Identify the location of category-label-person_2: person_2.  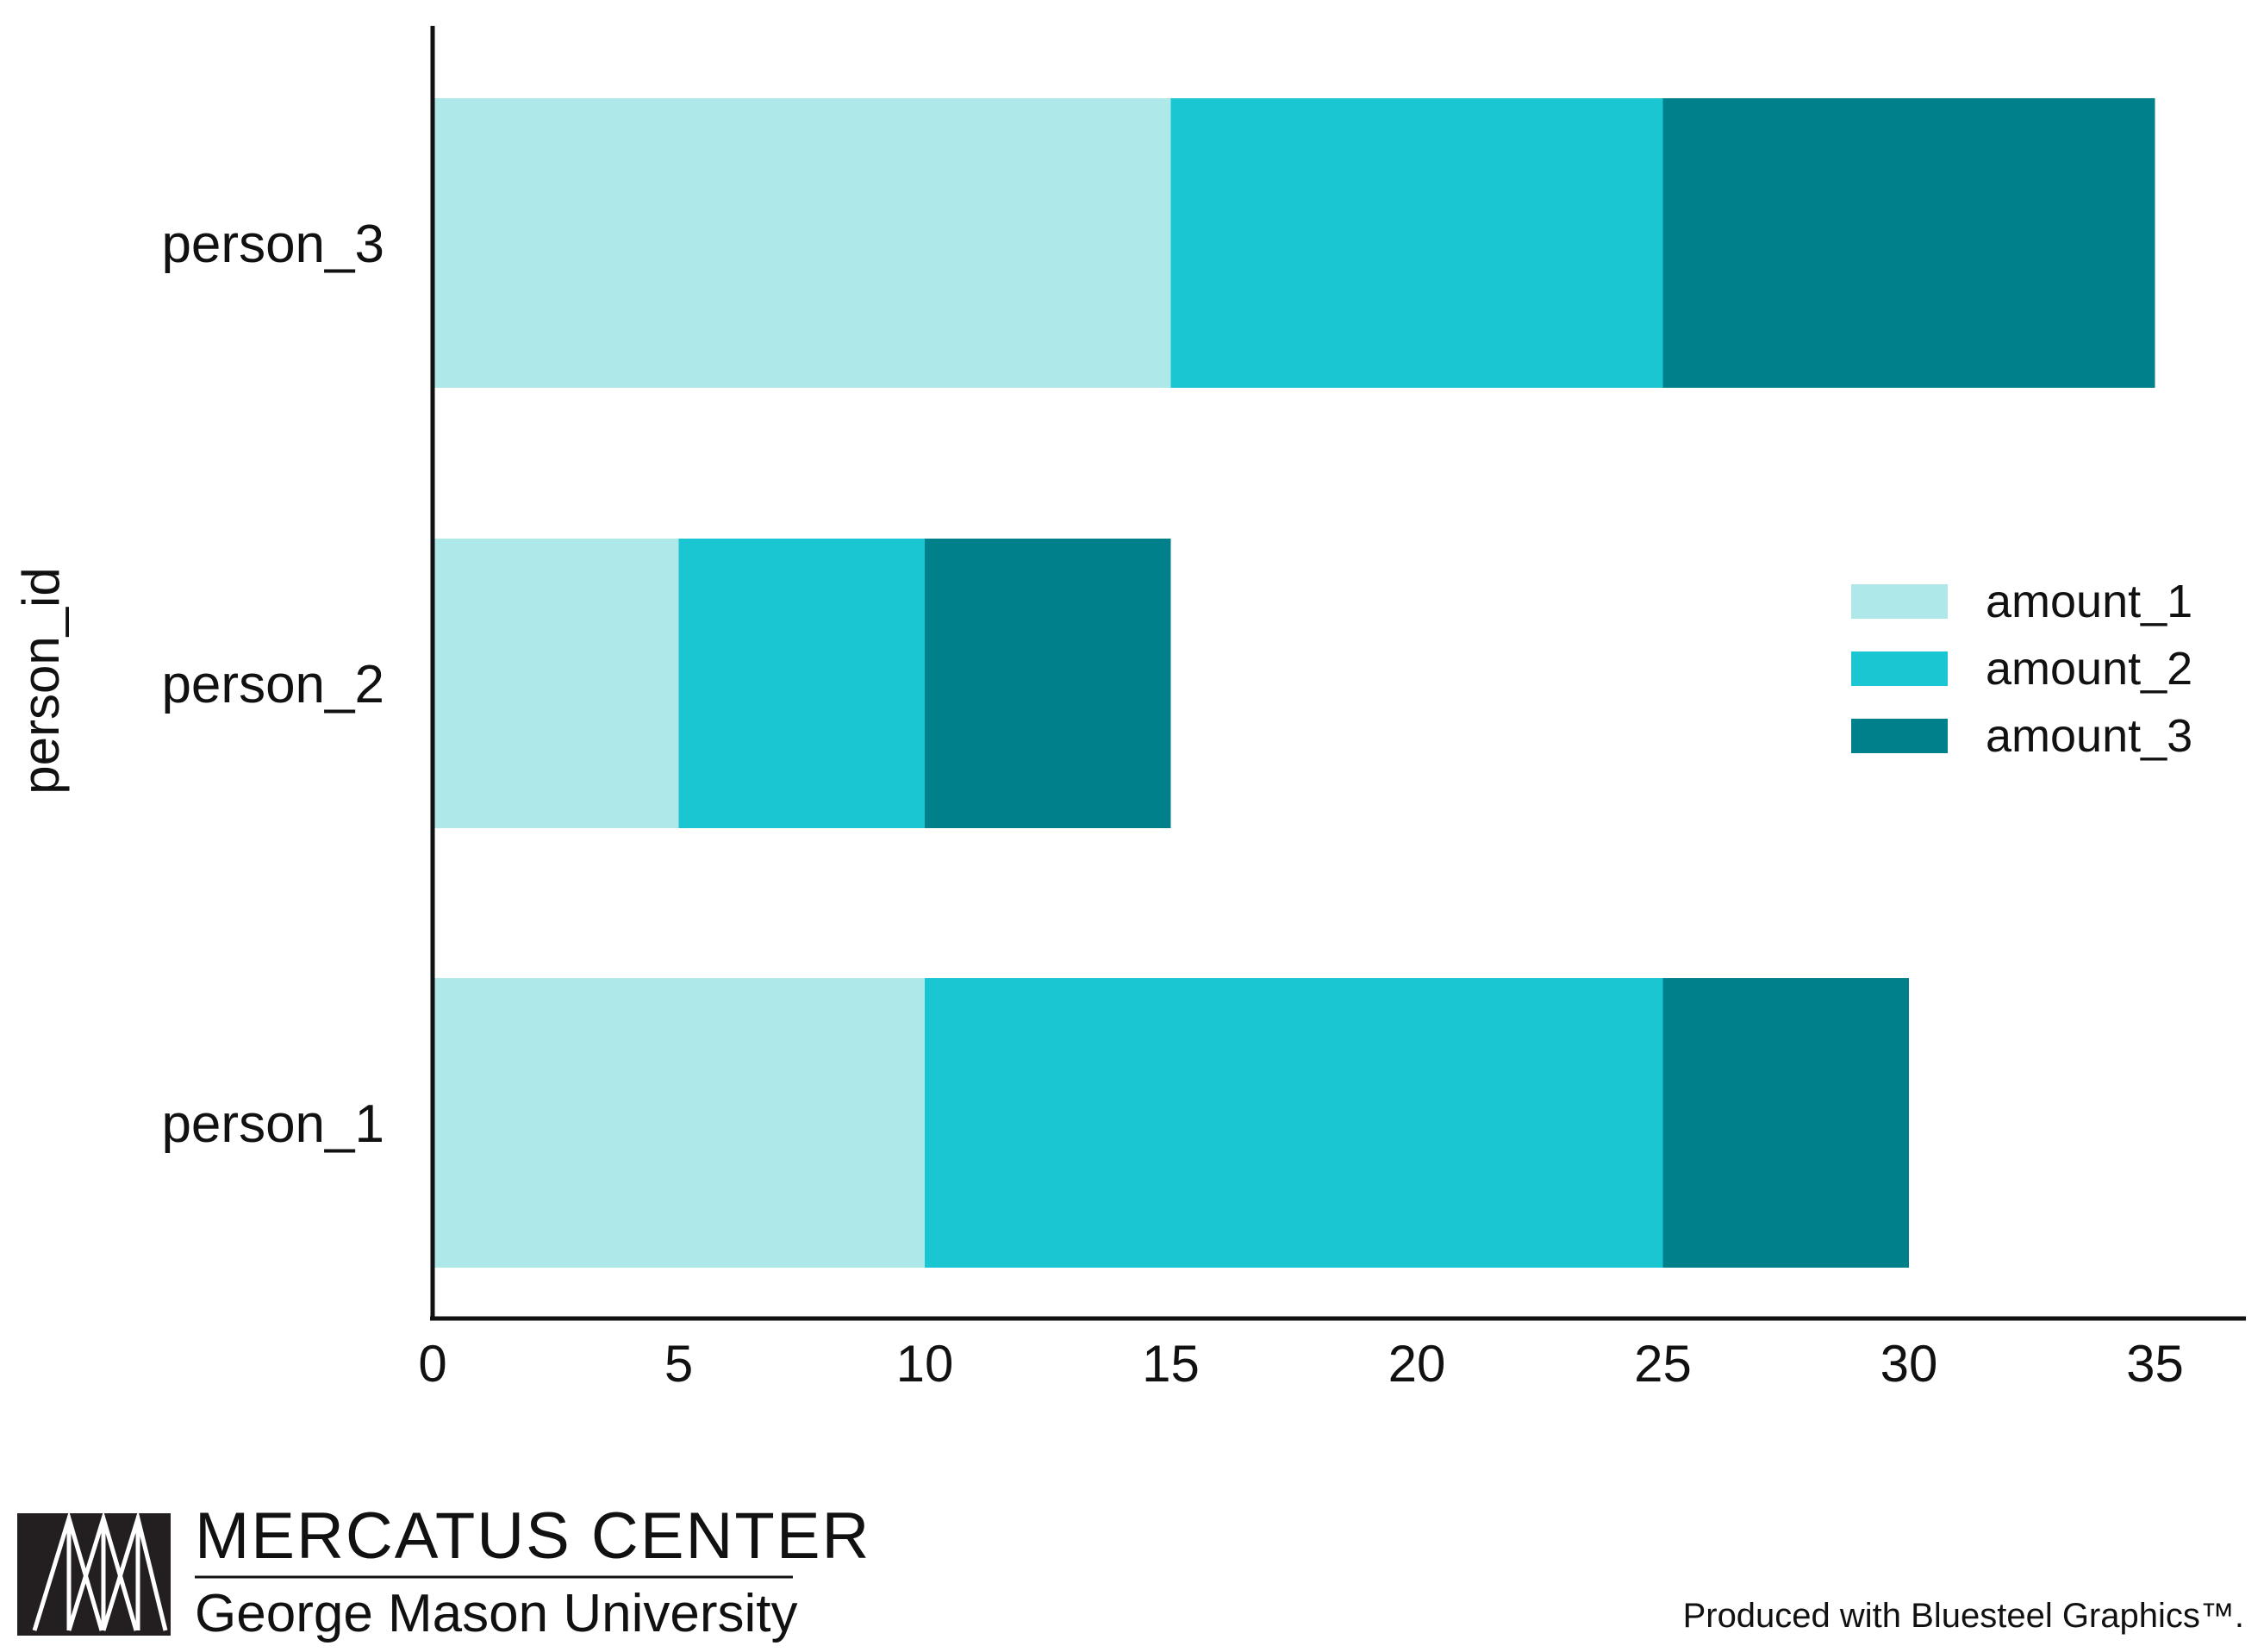
(272, 684).